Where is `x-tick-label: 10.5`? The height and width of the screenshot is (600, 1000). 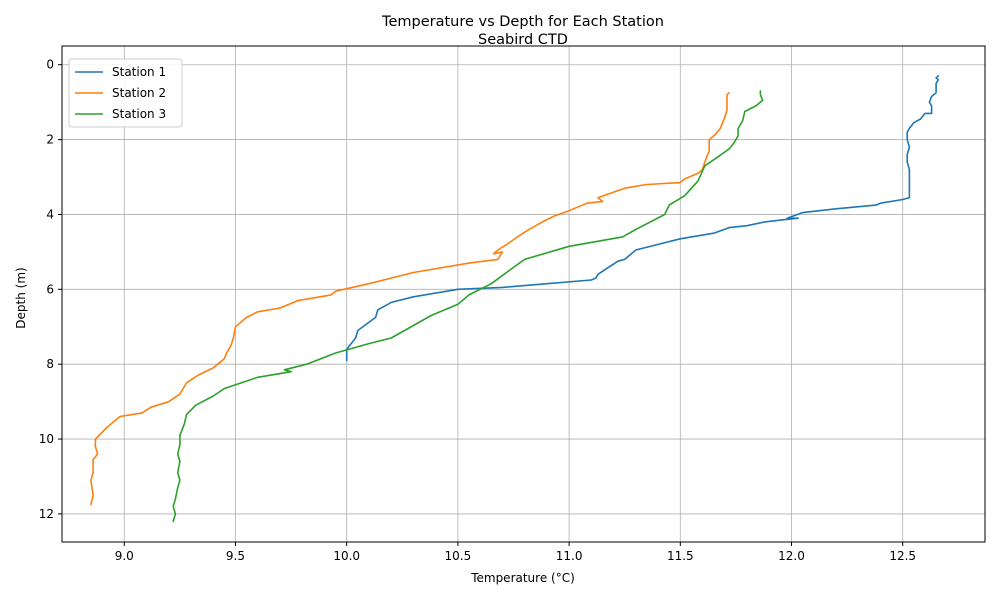
x-tick-label: 10.5 is located at coordinates (458, 556).